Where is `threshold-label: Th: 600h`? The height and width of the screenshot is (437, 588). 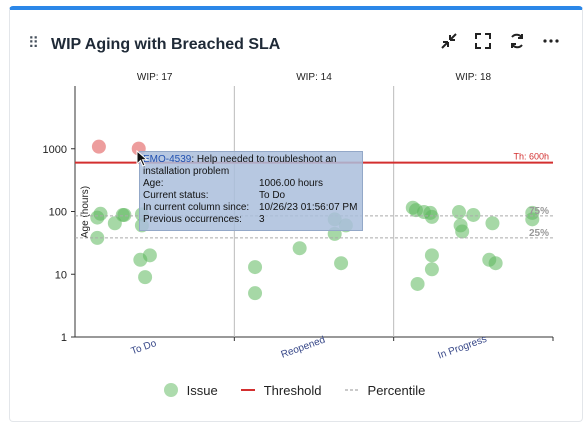
threshold-label: Th: 600h is located at coordinates (531, 157).